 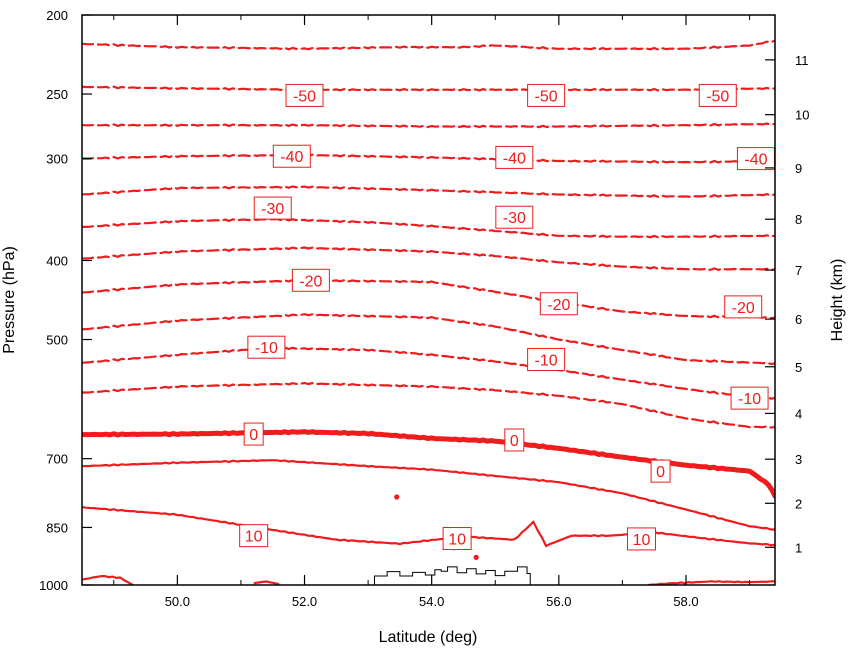 What do you see at coordinates (798, 319) in the screenshot?
I see `height-tick-label: 6` at bounding box center [798, 319].